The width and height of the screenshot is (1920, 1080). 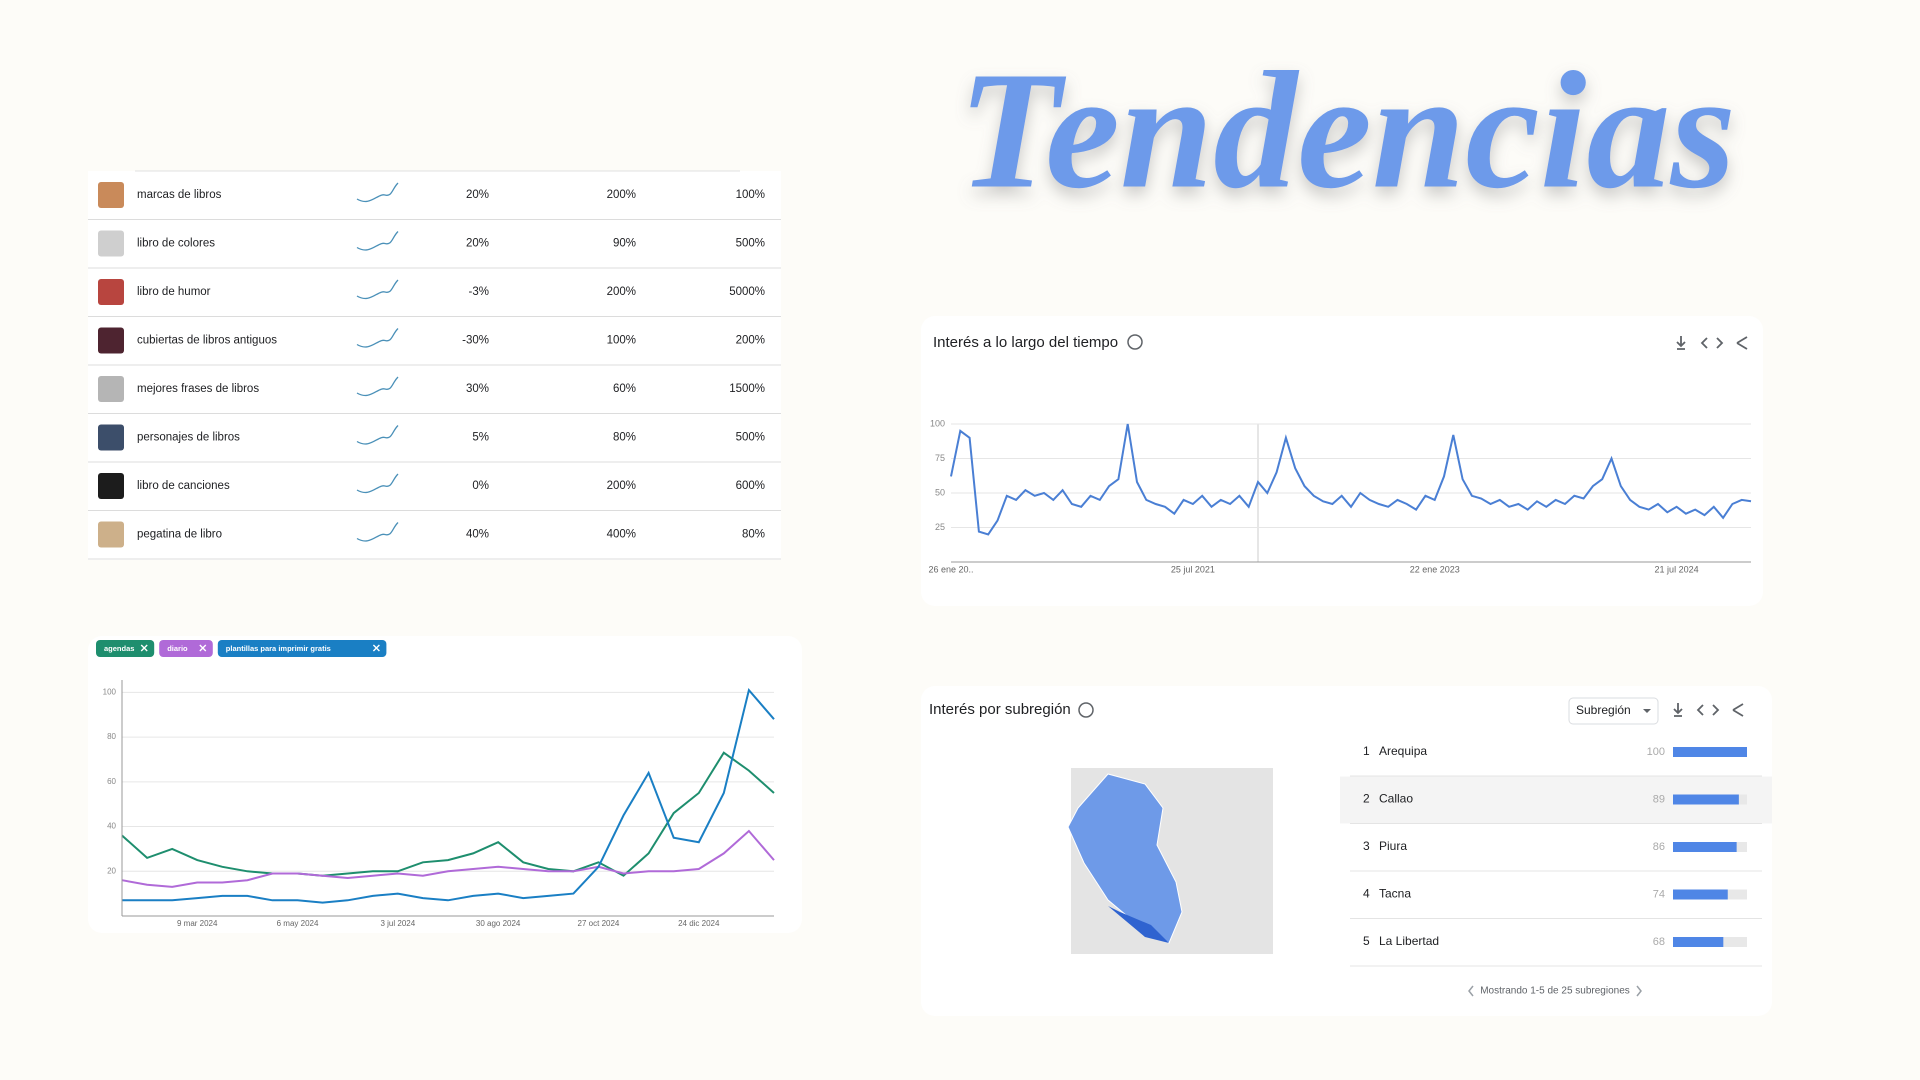 I want to click on row-value: 600%, so click(x=750, y=486).